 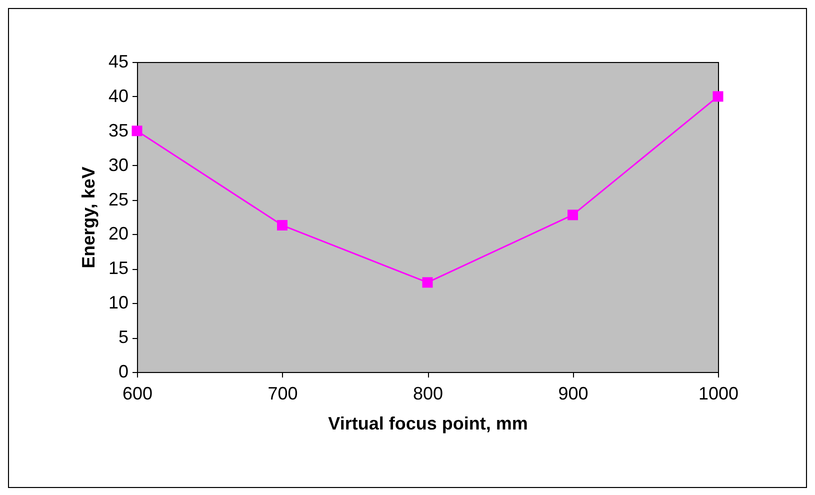 What do you see at coordinates (118, 199) in the screenshot?
I see `y-tick-label: 25` at bounding box center [118, 199].